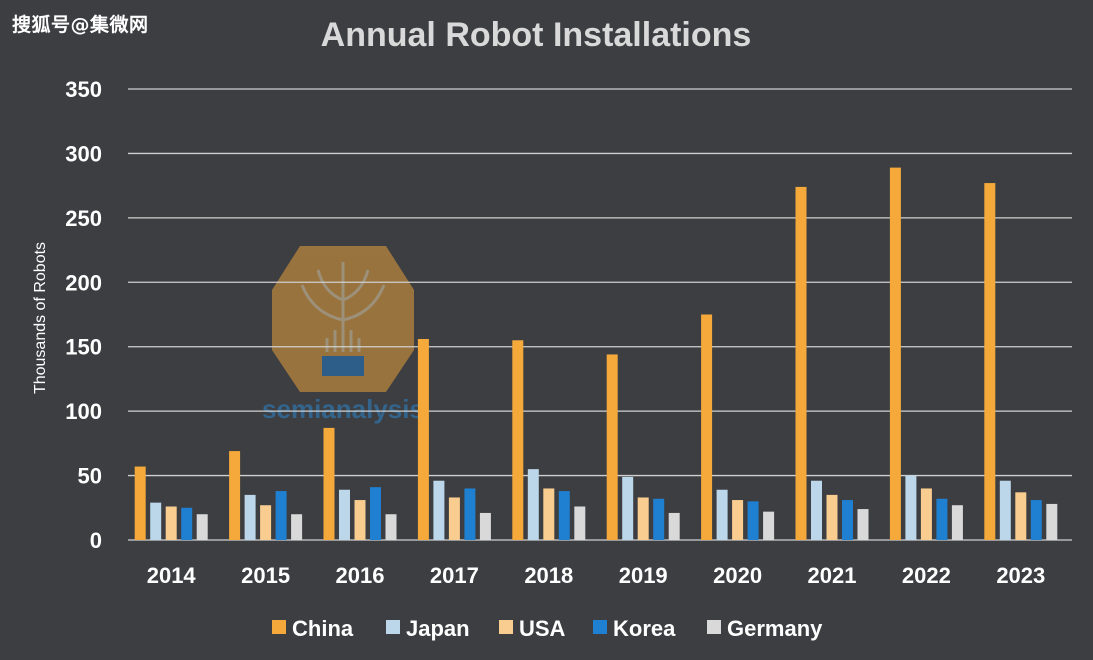  I want to click on bar-korea-2018, so click(564, 515).